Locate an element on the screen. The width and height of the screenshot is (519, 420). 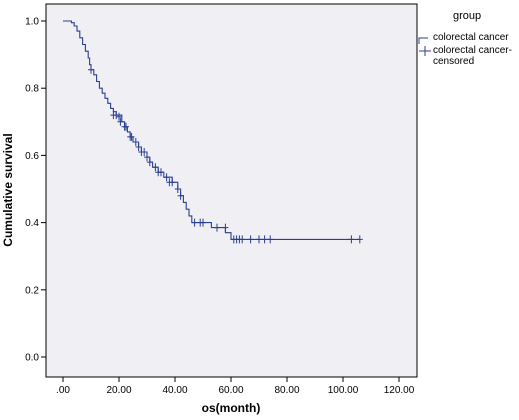
y-tick-label: 0.0 is located at coordinates (32, 358).